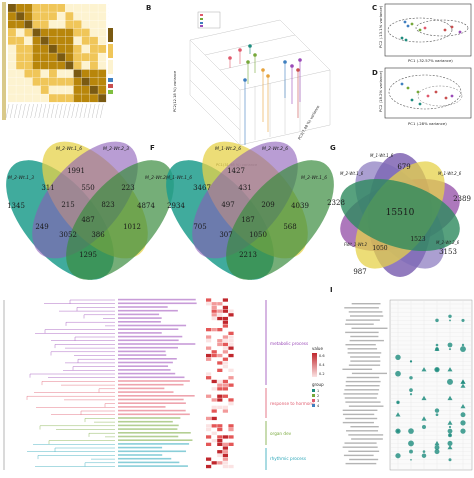 Image resolution: width=474 pixels, height=478 pixels. I want to click on heatmap-cells, so click(57, 53).